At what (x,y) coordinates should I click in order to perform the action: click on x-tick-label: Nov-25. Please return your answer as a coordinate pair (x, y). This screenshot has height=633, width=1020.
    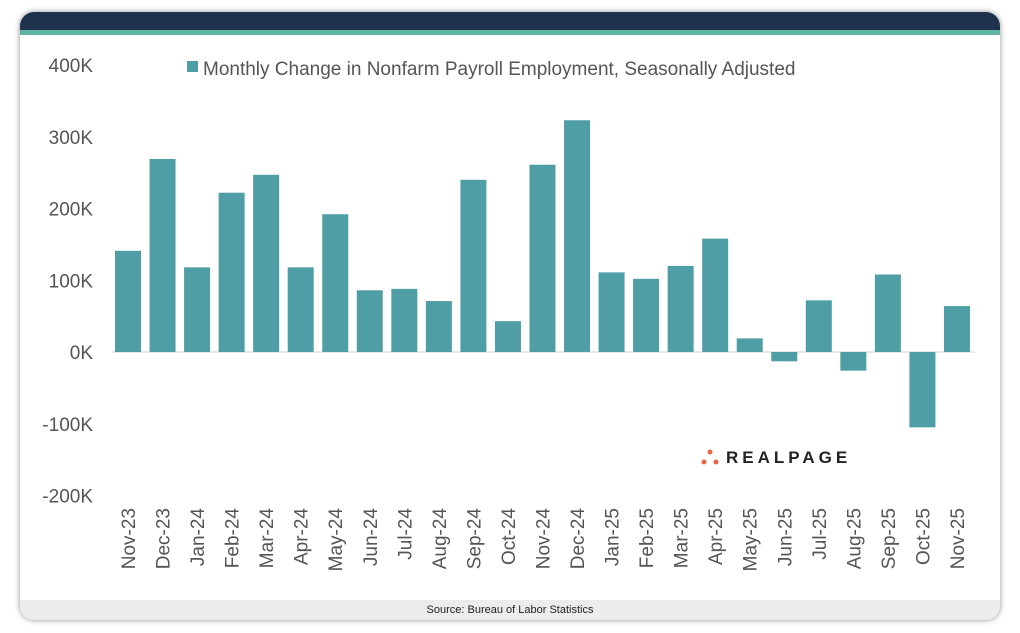
    Looking at the image, I should click on (958, 538).